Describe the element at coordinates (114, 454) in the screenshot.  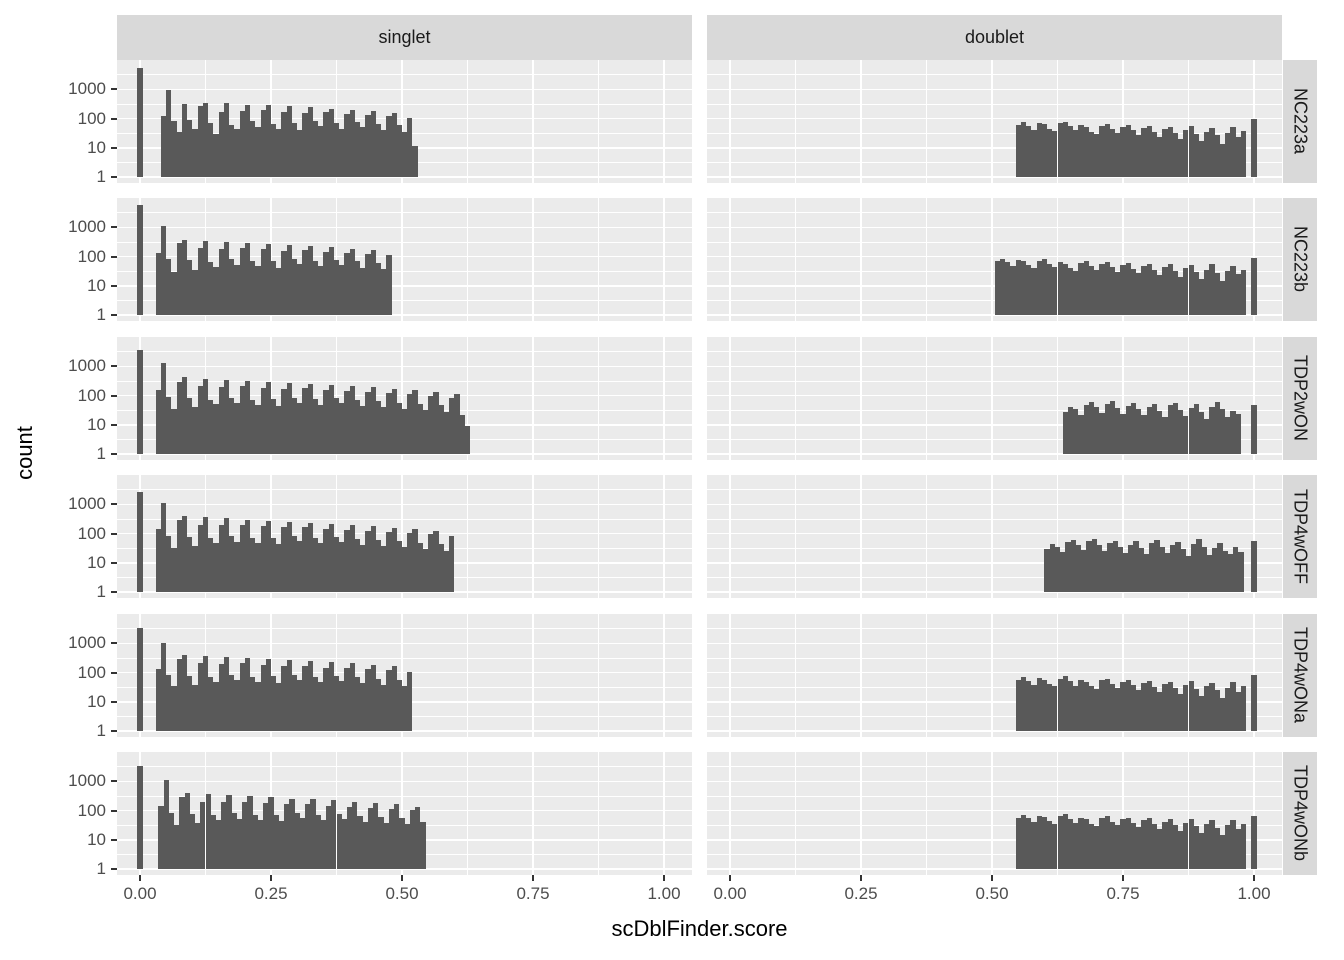
I see `y-tick-mark` at that location.